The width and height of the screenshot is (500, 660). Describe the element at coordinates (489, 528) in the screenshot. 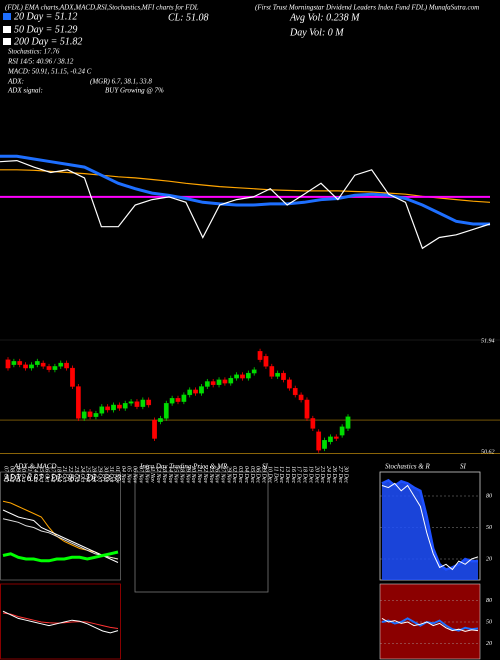

I see `y-tick-label: 50` at that location.